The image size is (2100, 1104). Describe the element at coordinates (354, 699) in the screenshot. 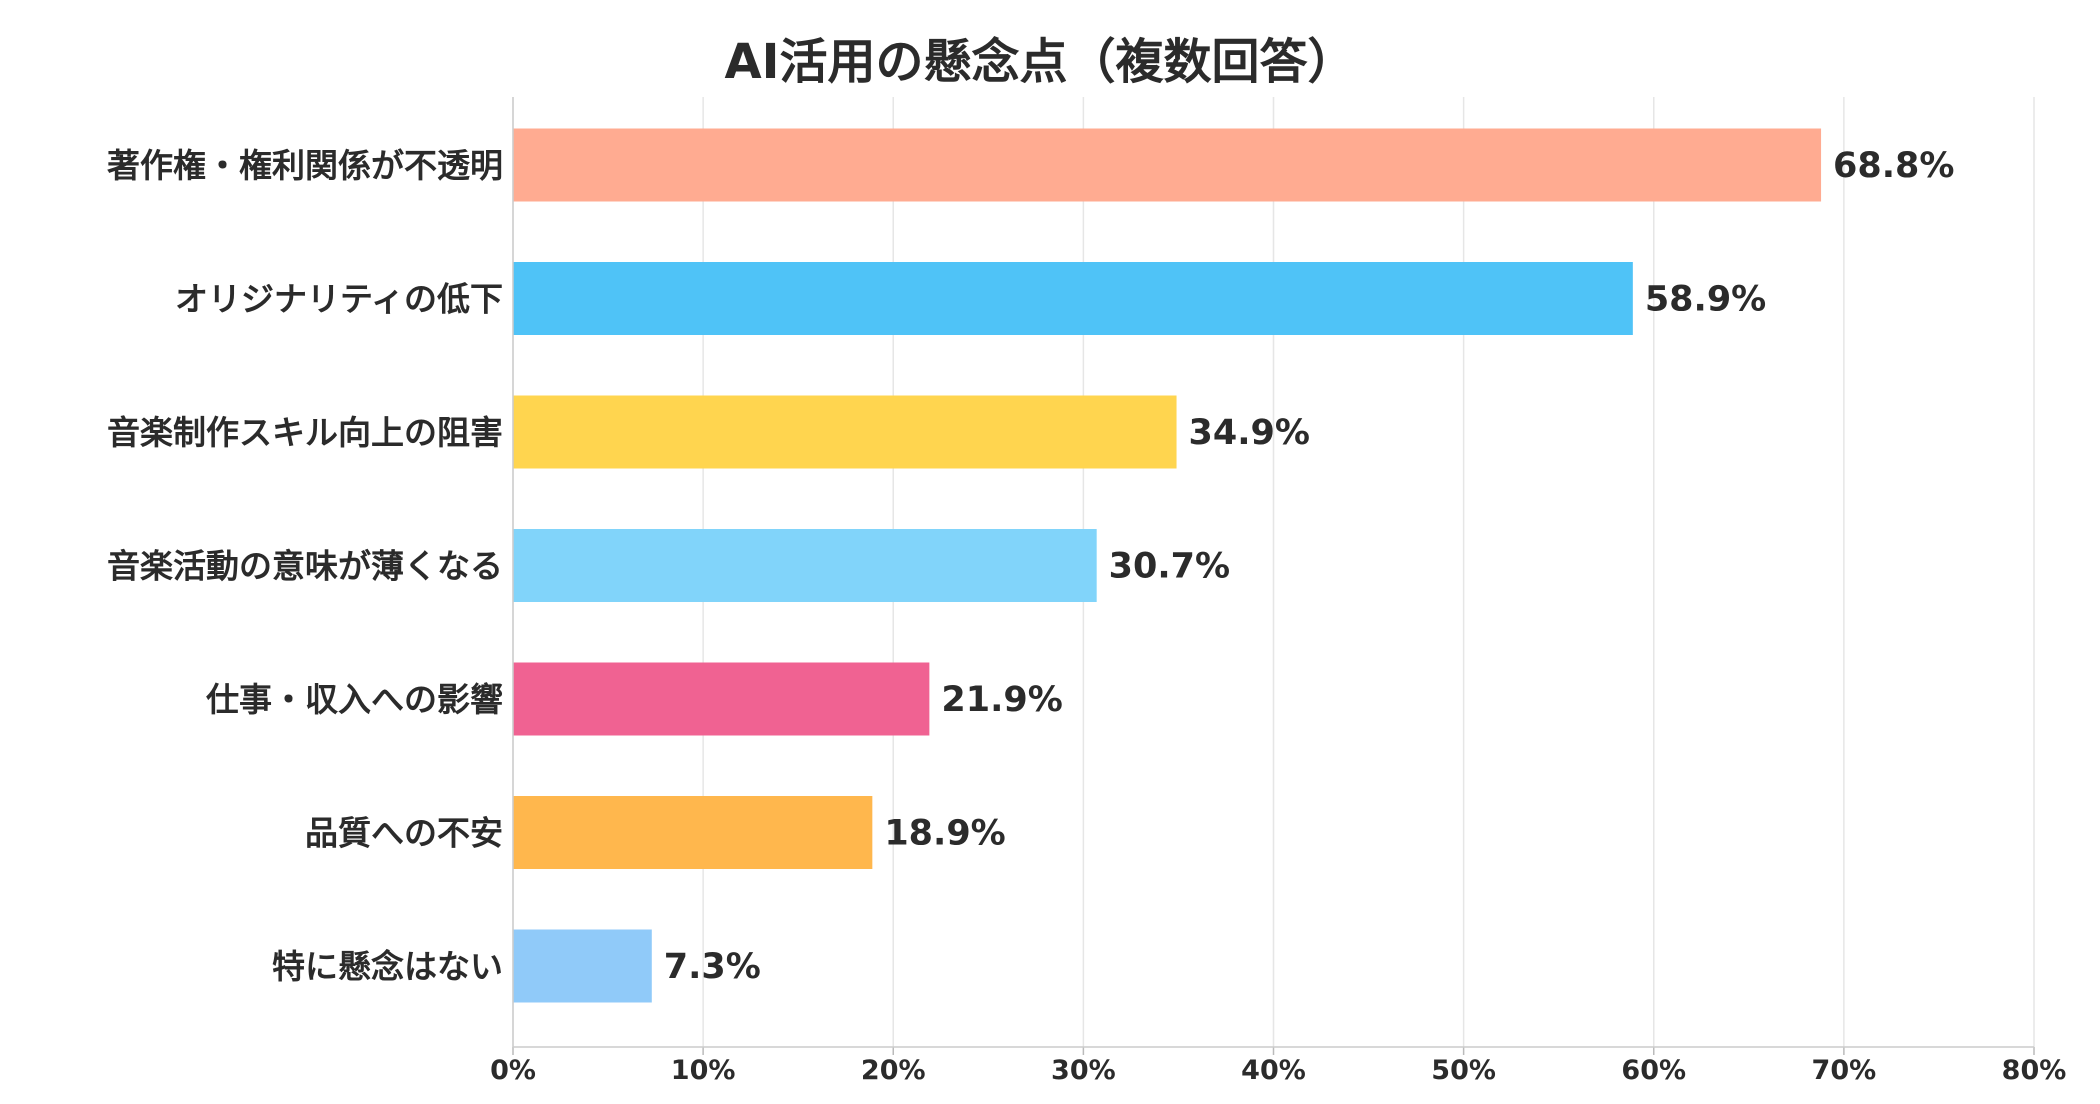

I see `category-label: 仕事・収入への影響` at that location.